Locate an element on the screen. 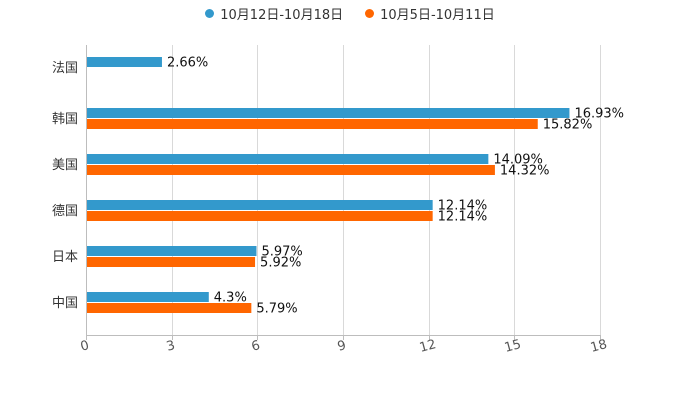  data-label-s1-1: 16.93% is located at coordinates (599, 114).